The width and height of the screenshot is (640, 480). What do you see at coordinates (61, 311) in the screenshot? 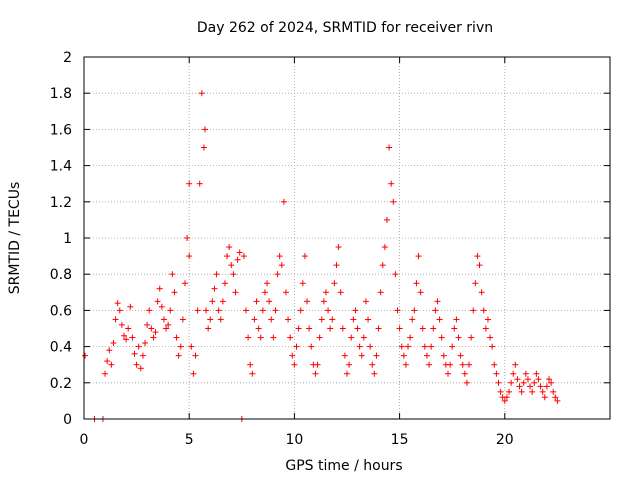
I see `y-tick-label: 0.6` at bounding box center [61, 311].